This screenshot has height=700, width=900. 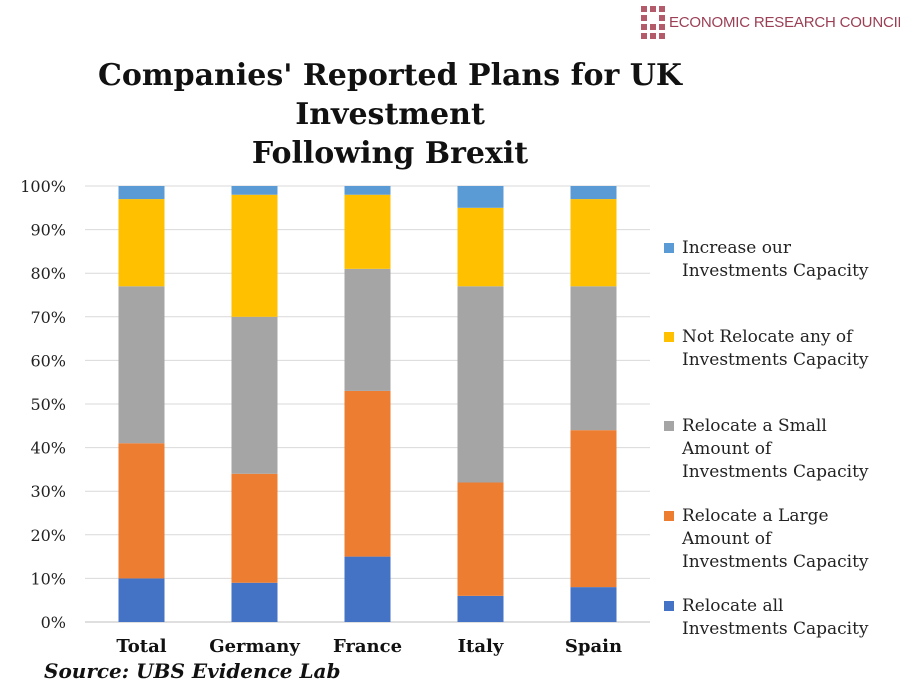 What do you see at coordinates (653, 22) in the screenshot?
I see `logo-mark-icon` at bounding box center [653, 22].